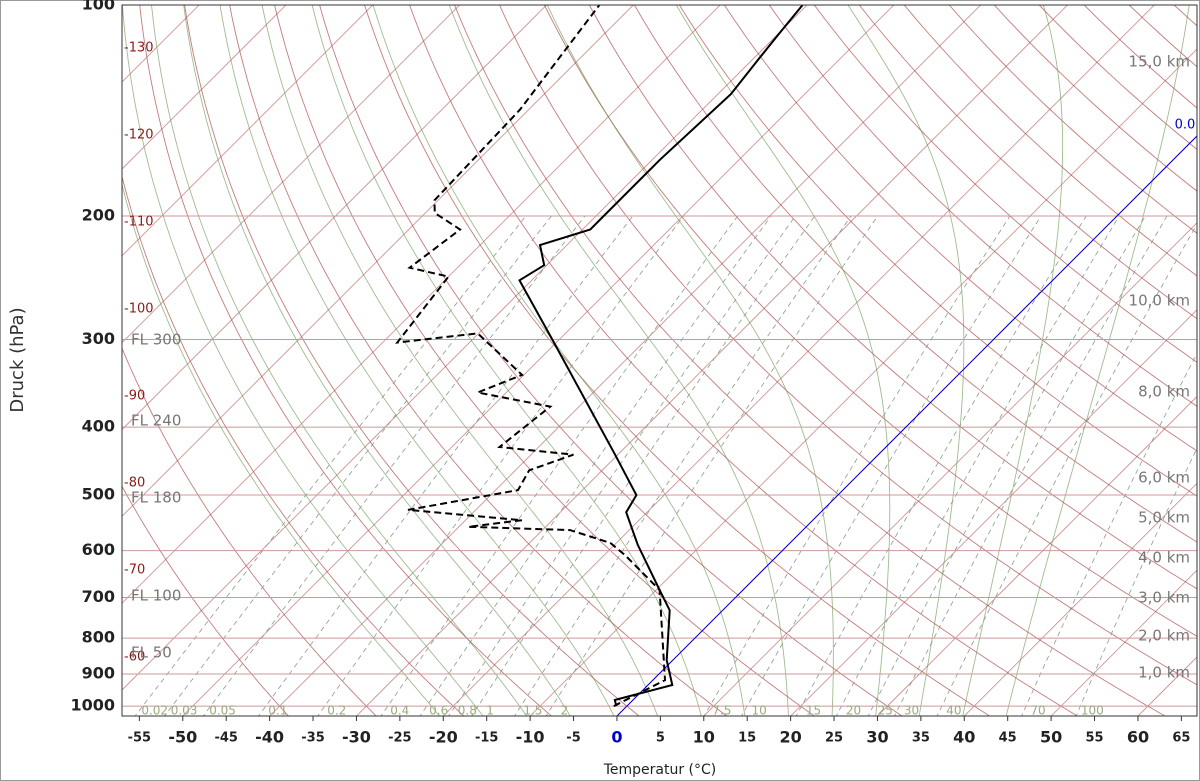 The height and width of the screenshot is (781, 1200). I want to click on mixing-ratio-label: 0.4, so click(399, 711).